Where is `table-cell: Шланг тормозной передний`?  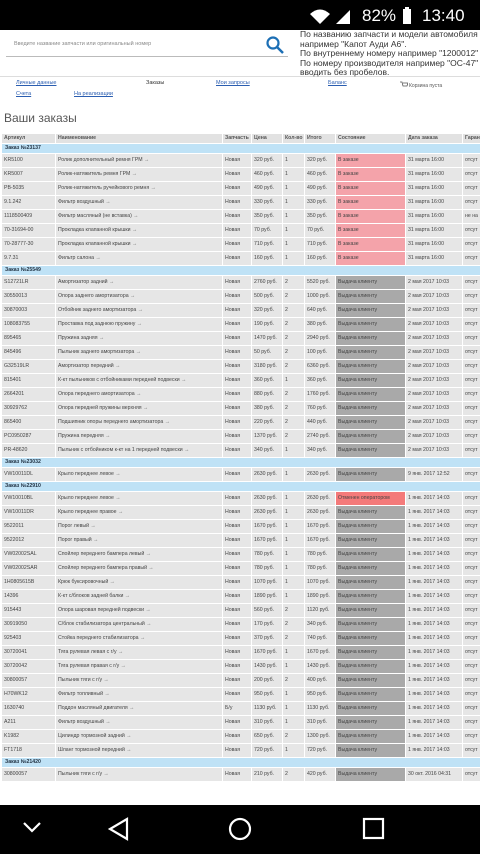
table-cell: Шланг тормозной передний is located at coordinates (139, 750).